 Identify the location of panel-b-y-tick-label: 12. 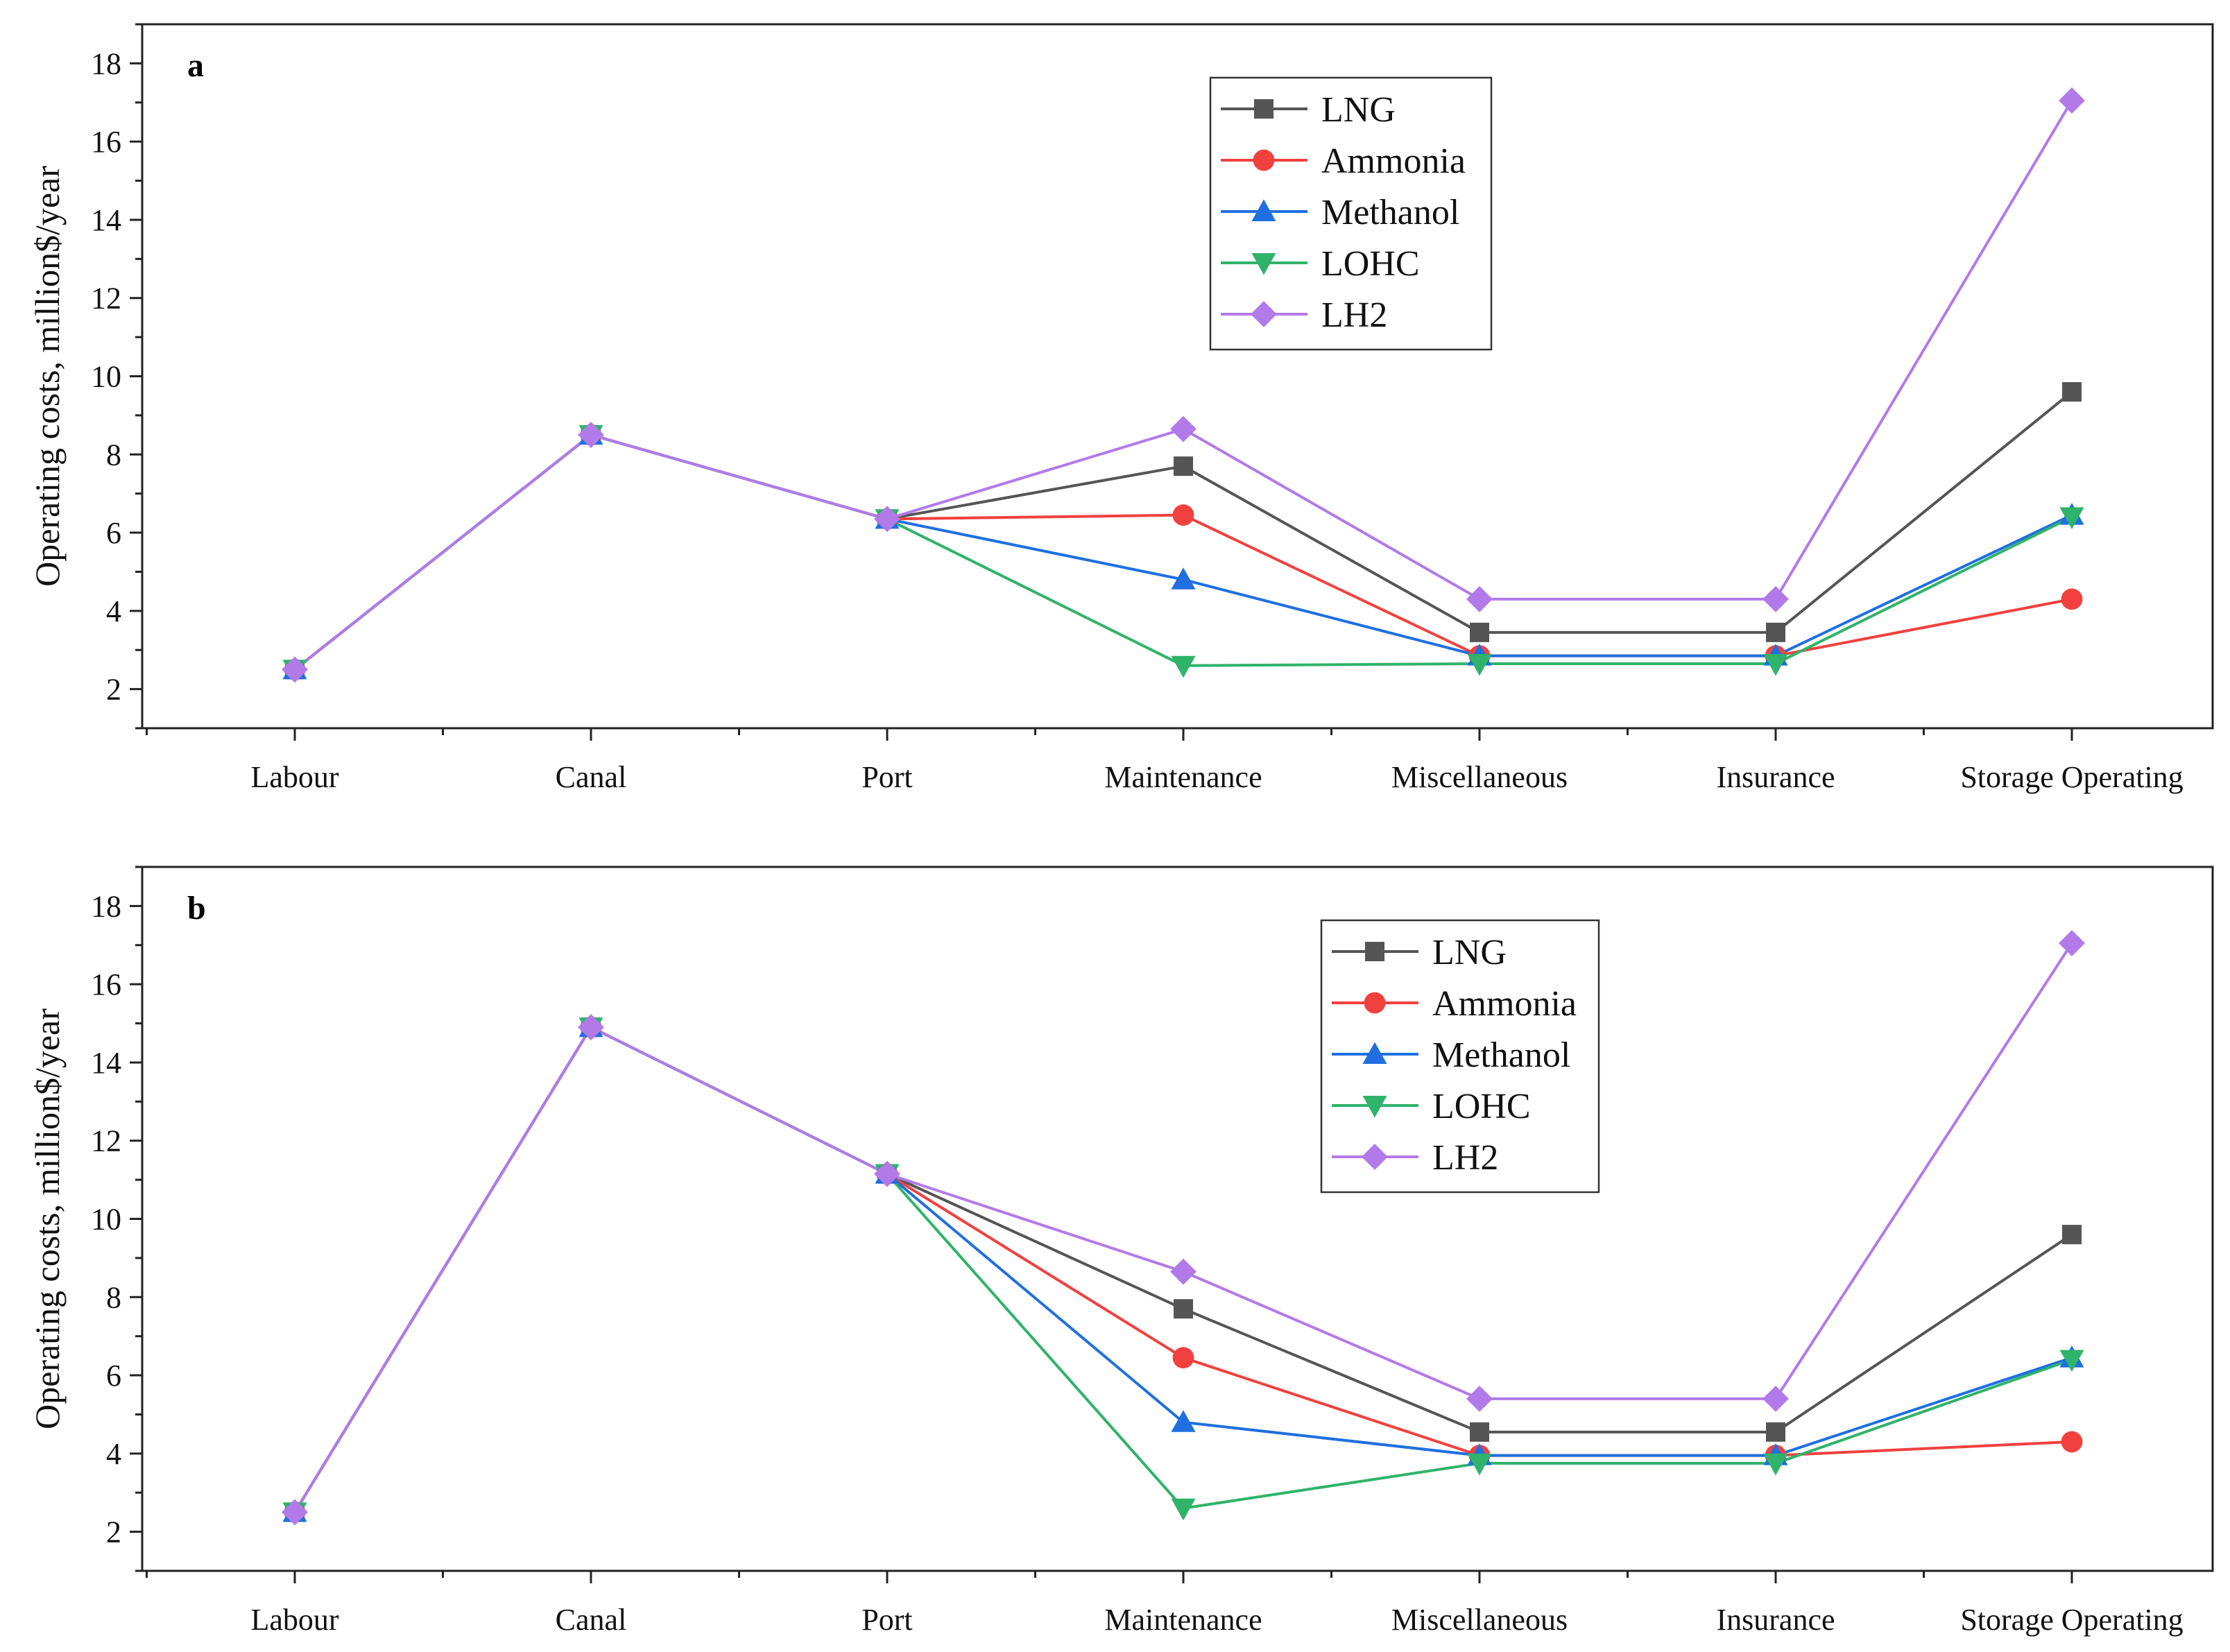
(106, 1141).